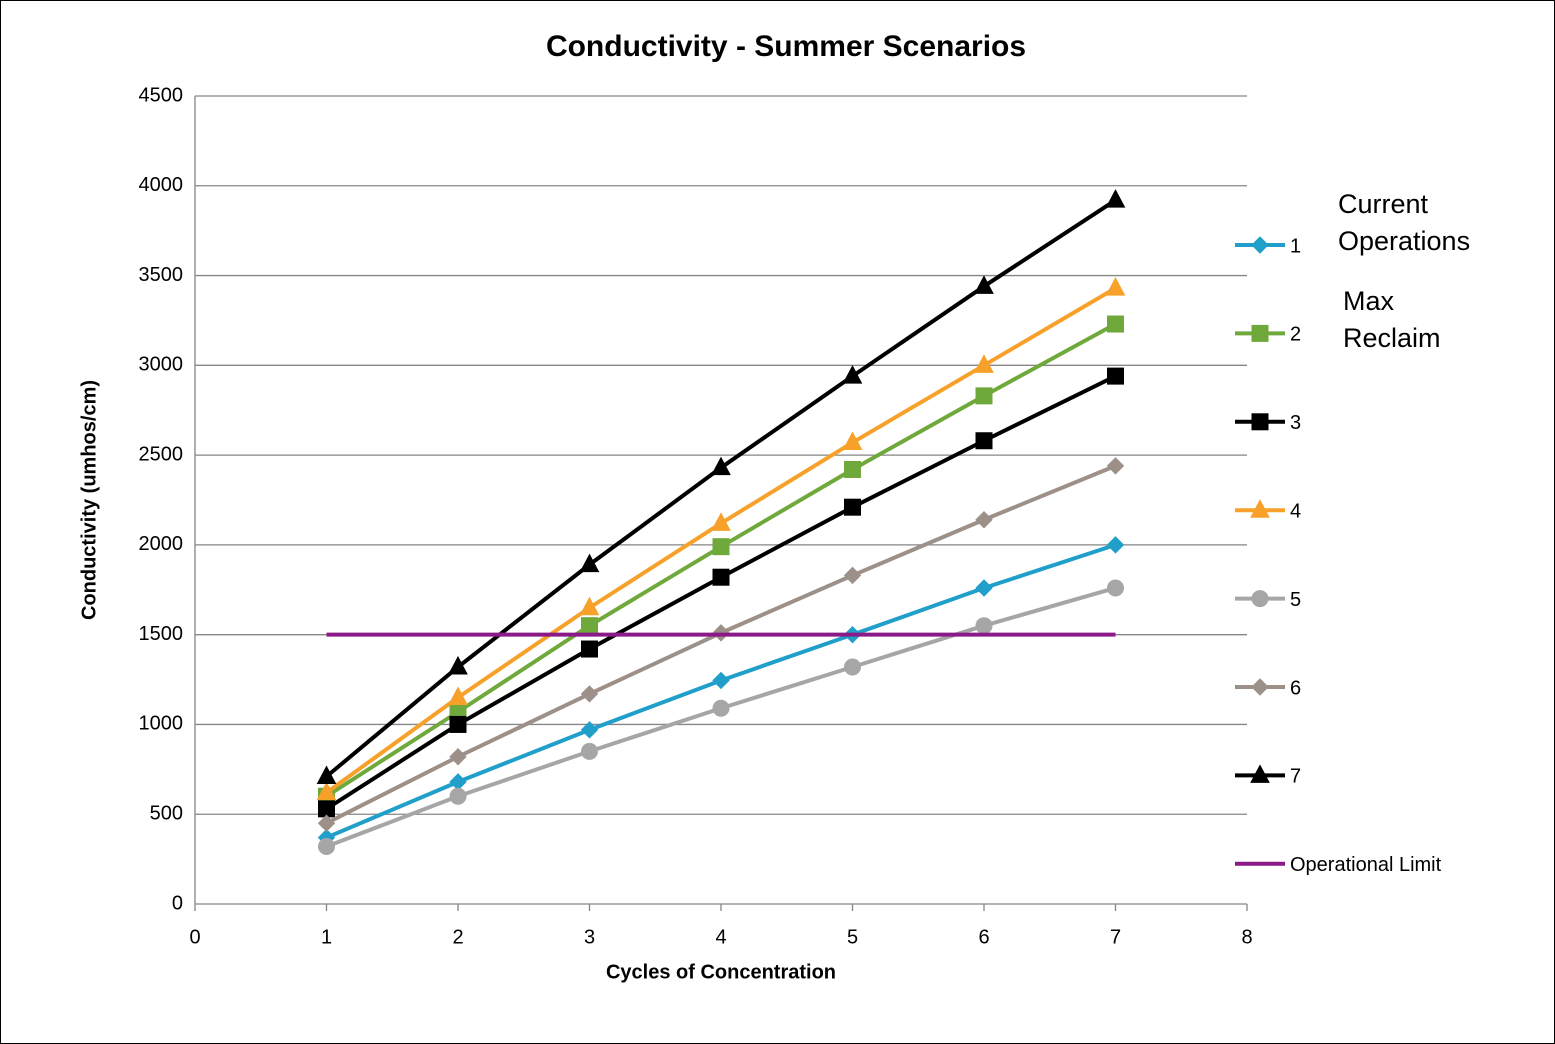 The width and height of the screenshot is (1555, 1044). I want to click on legend-label: 3, so click(1295, 423).